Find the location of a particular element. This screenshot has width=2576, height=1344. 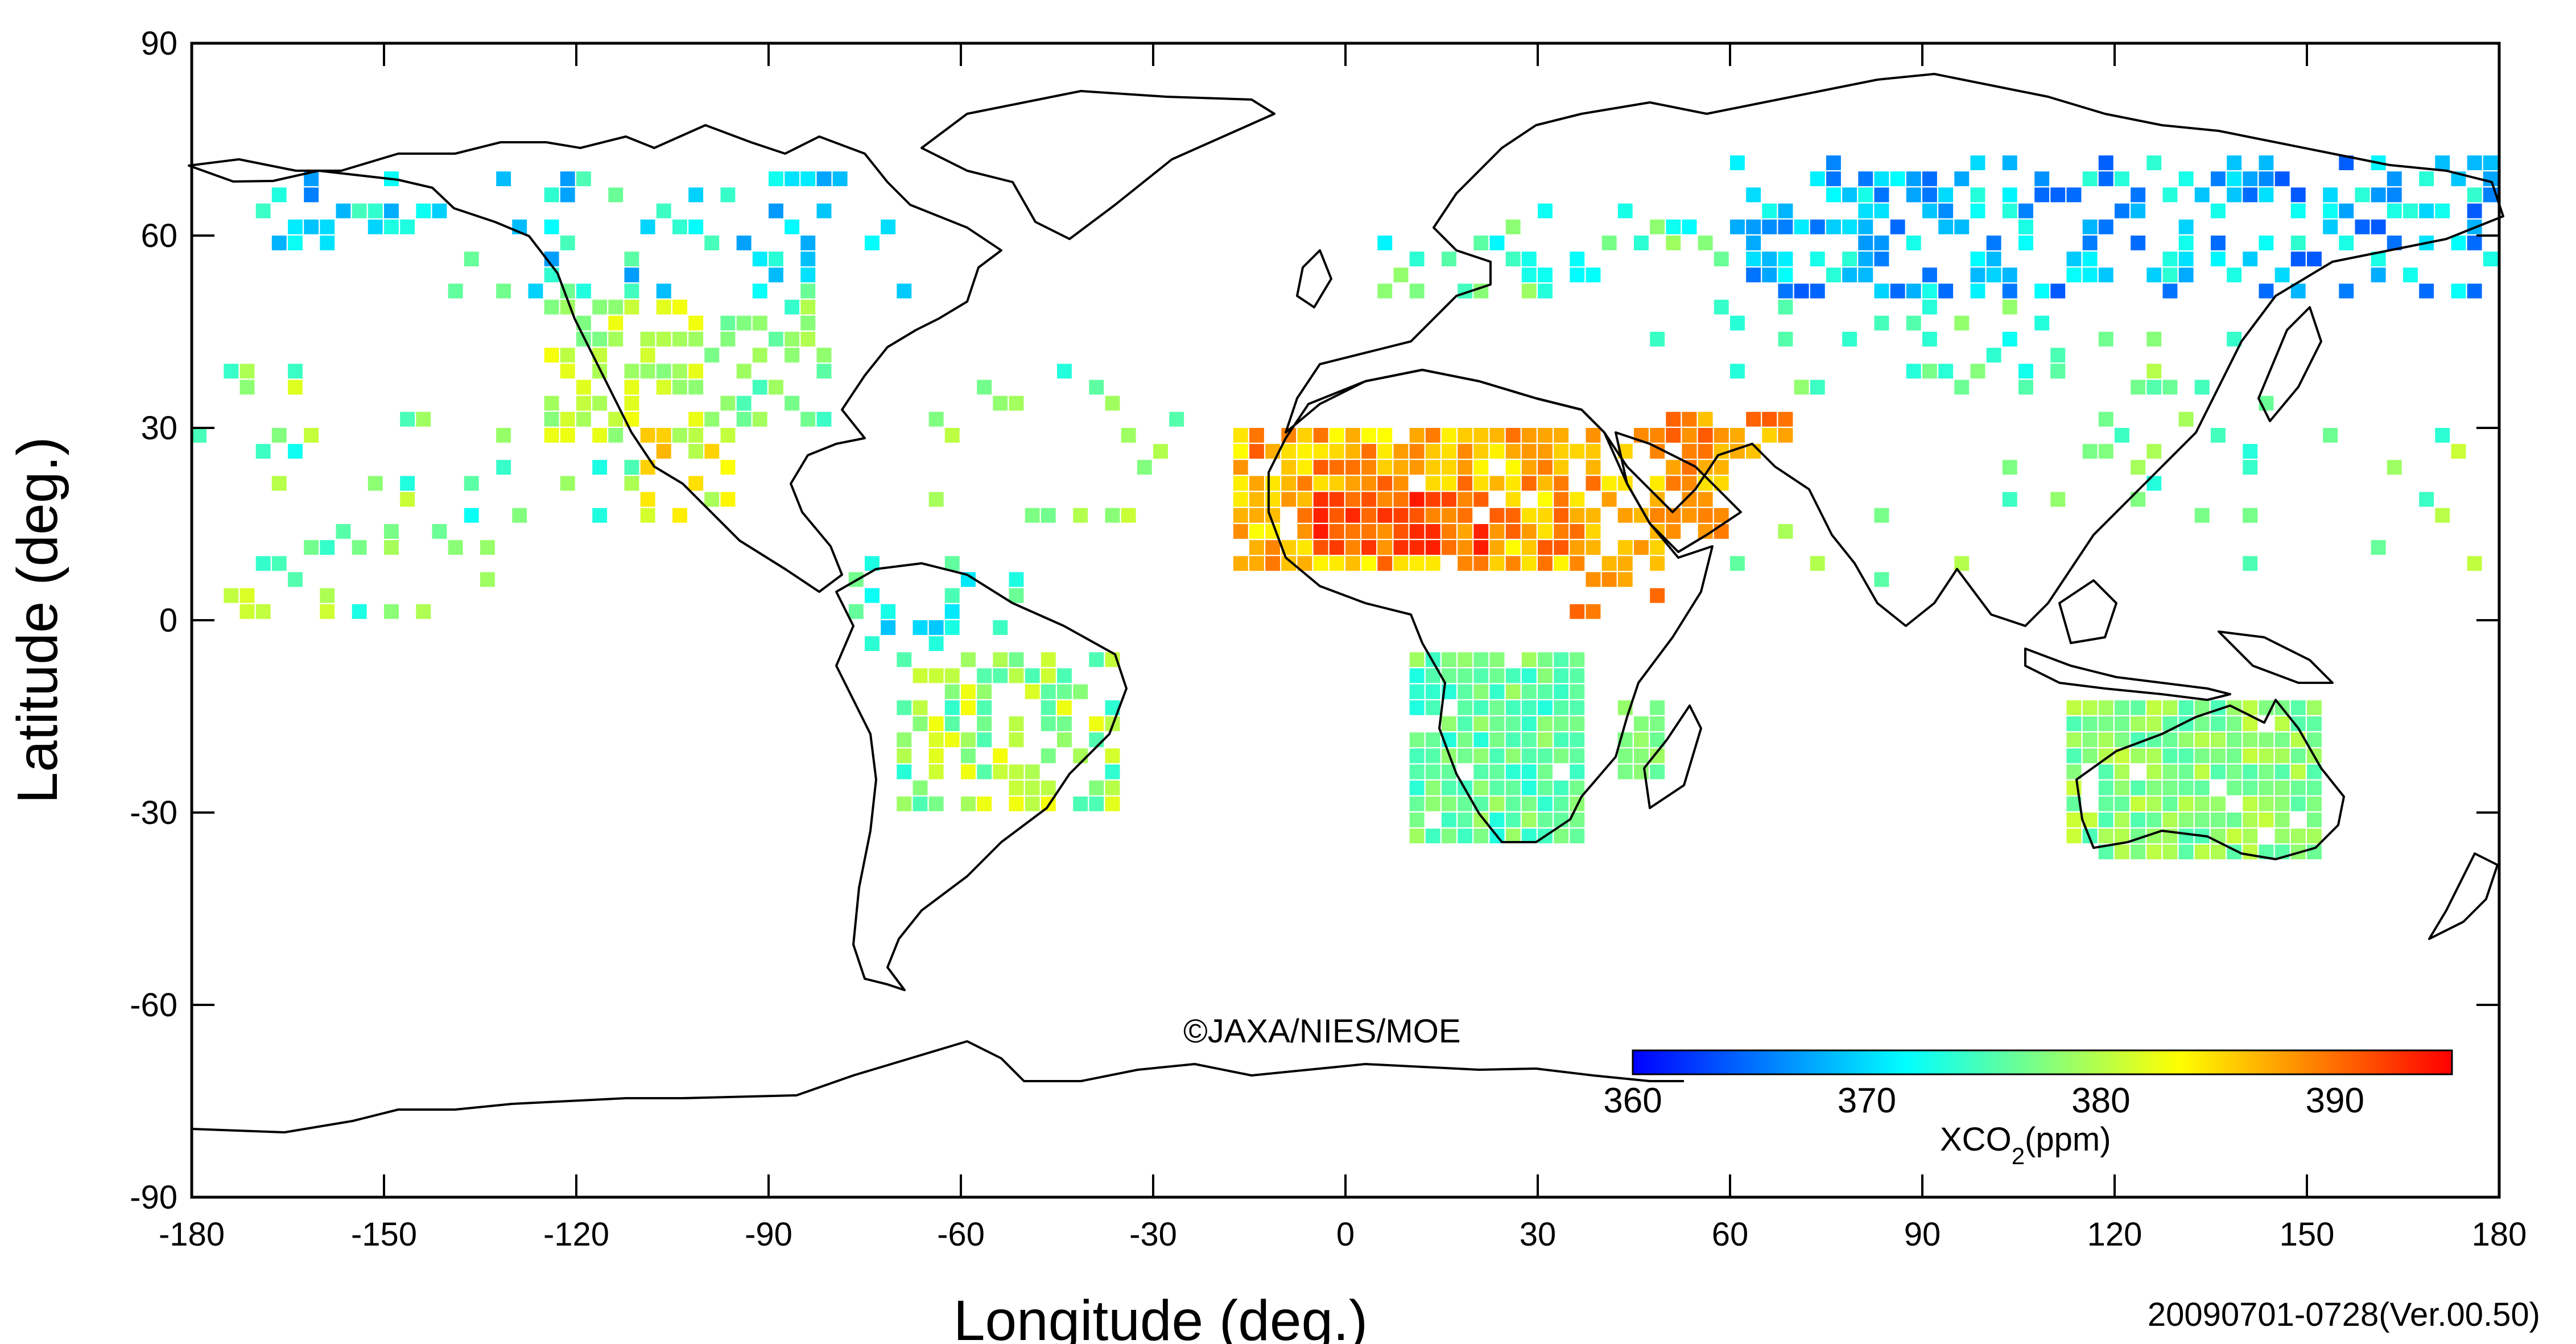

x-tick-label: -90 is located at coordinates (769, 1235).